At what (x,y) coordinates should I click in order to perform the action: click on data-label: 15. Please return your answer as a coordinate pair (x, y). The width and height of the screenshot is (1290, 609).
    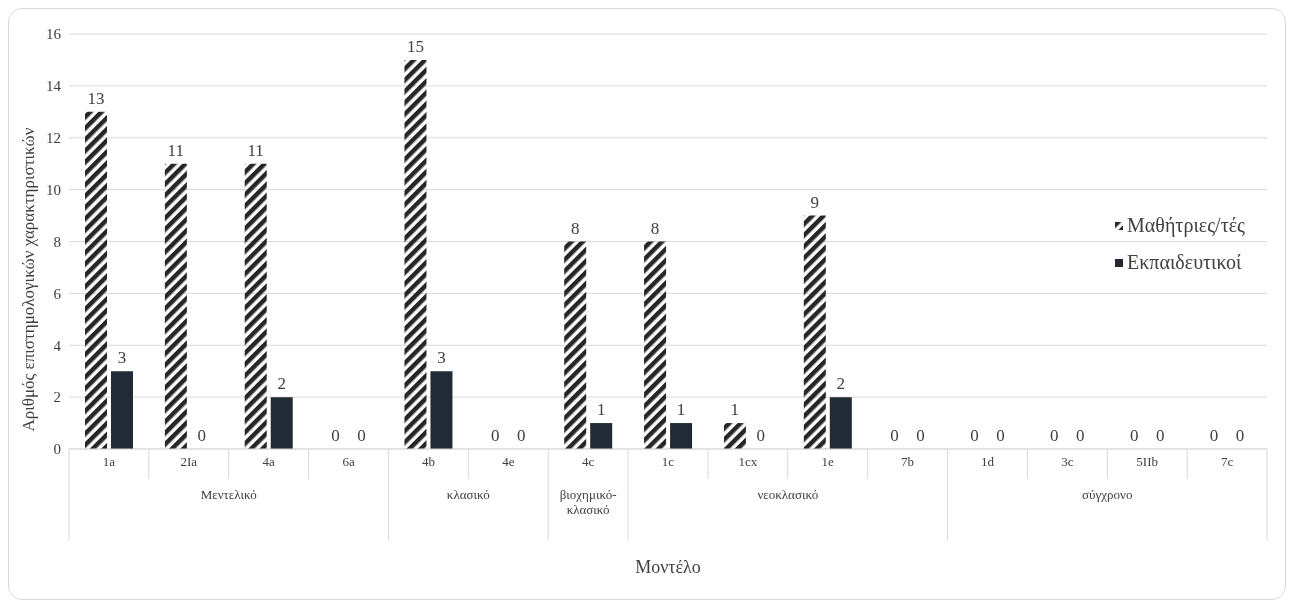
    Looking at the image, I should click on (415, 46).